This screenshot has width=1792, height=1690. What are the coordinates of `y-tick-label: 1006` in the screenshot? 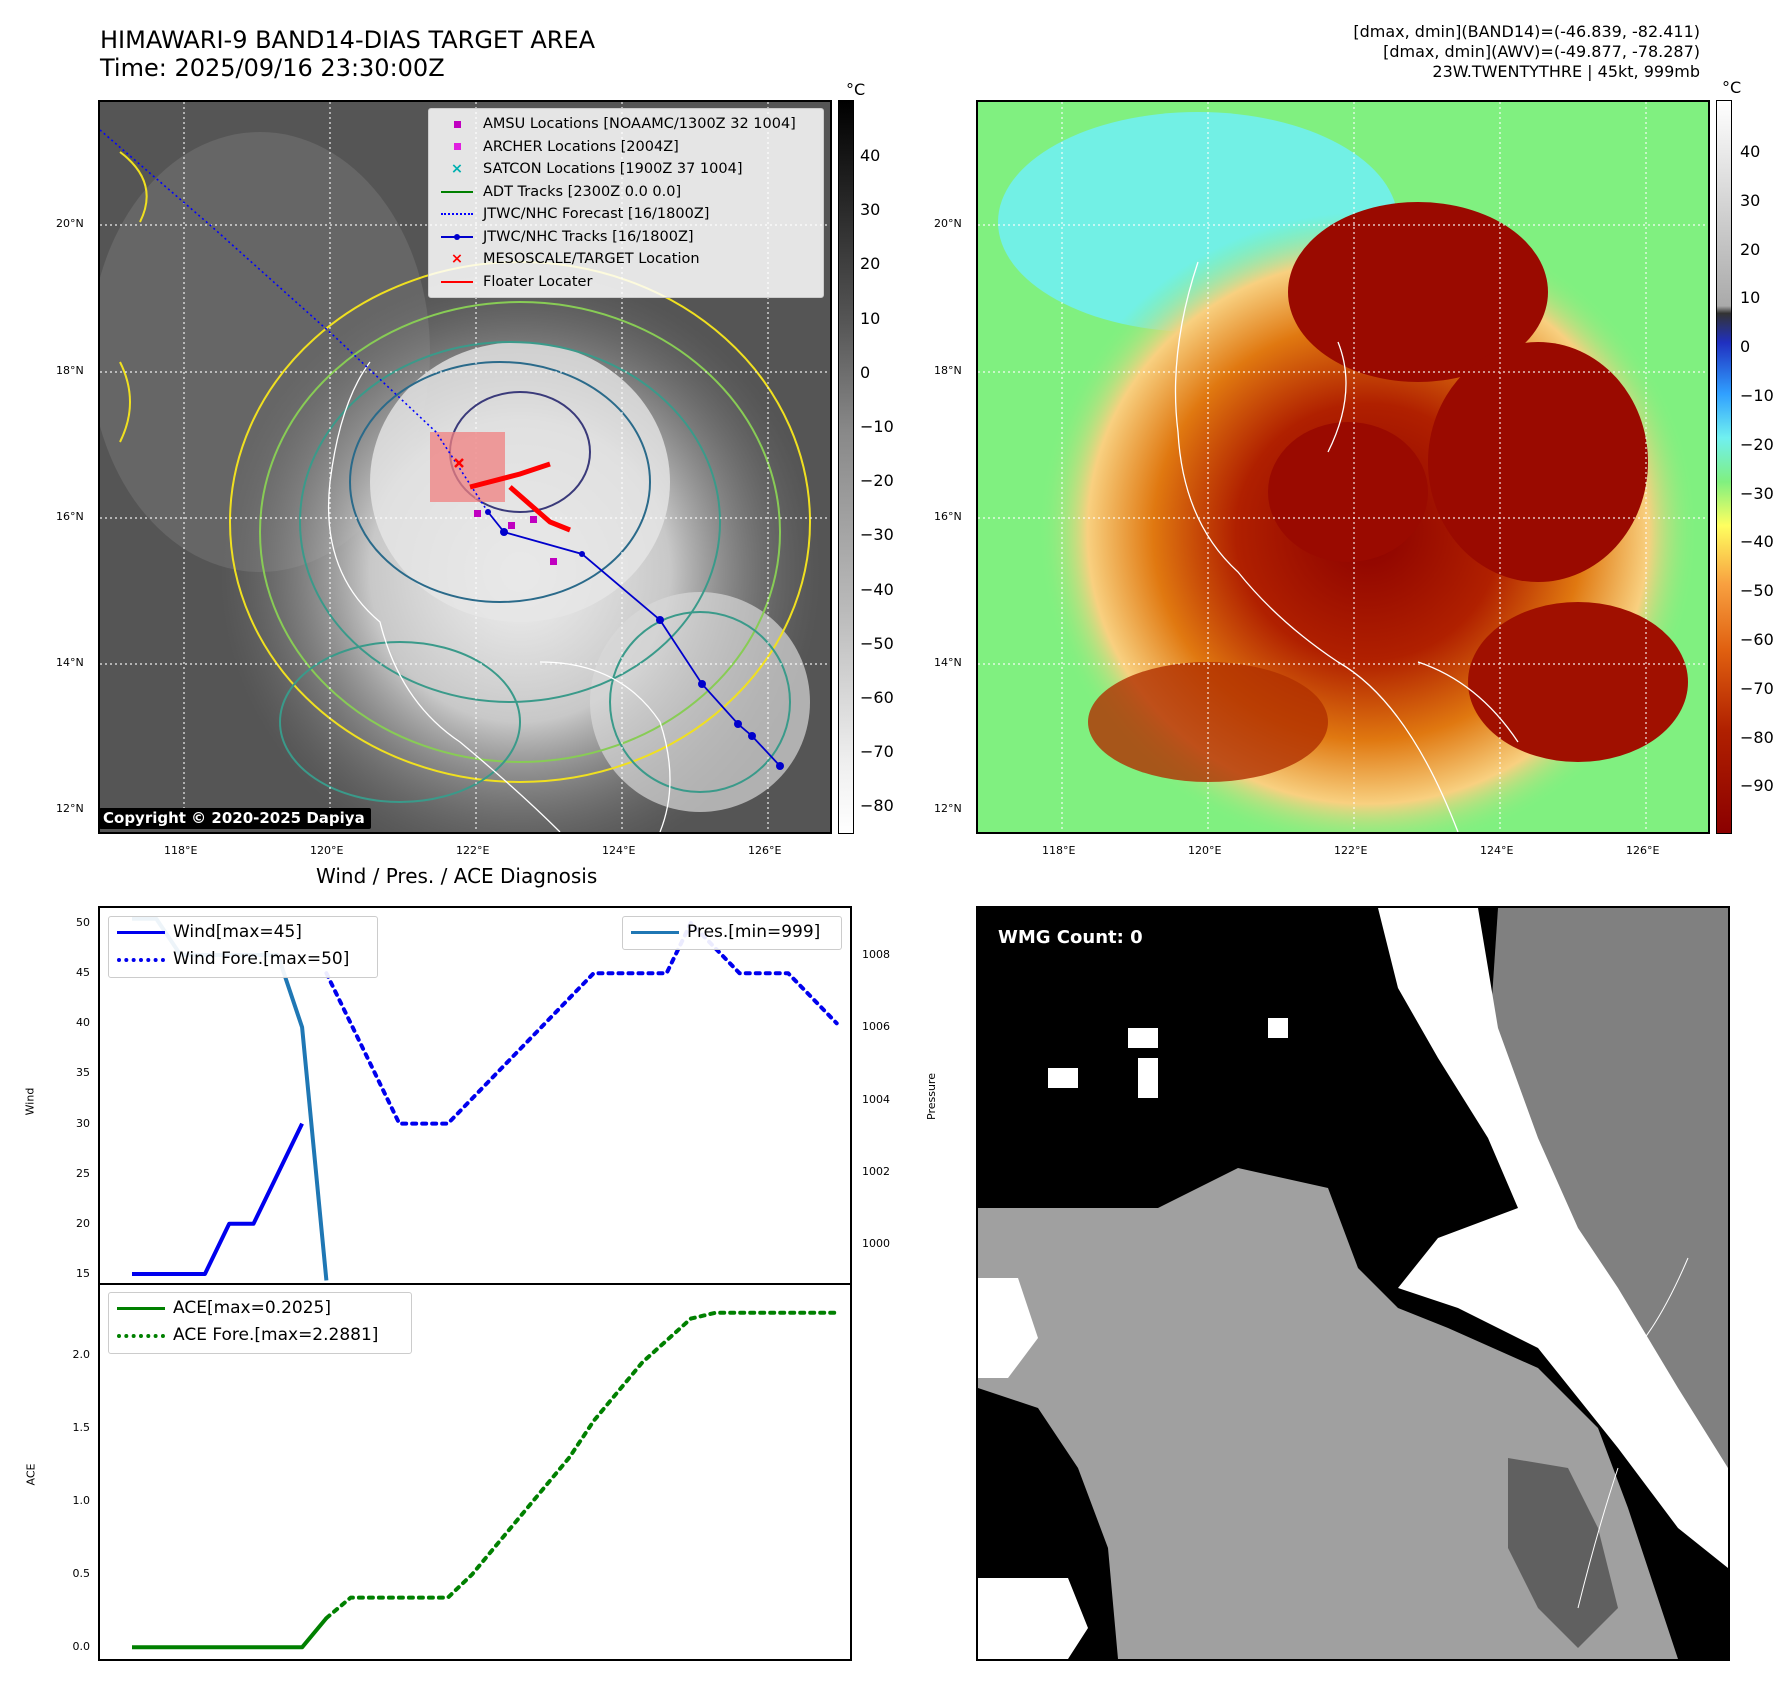 It's located at (876, 1027).